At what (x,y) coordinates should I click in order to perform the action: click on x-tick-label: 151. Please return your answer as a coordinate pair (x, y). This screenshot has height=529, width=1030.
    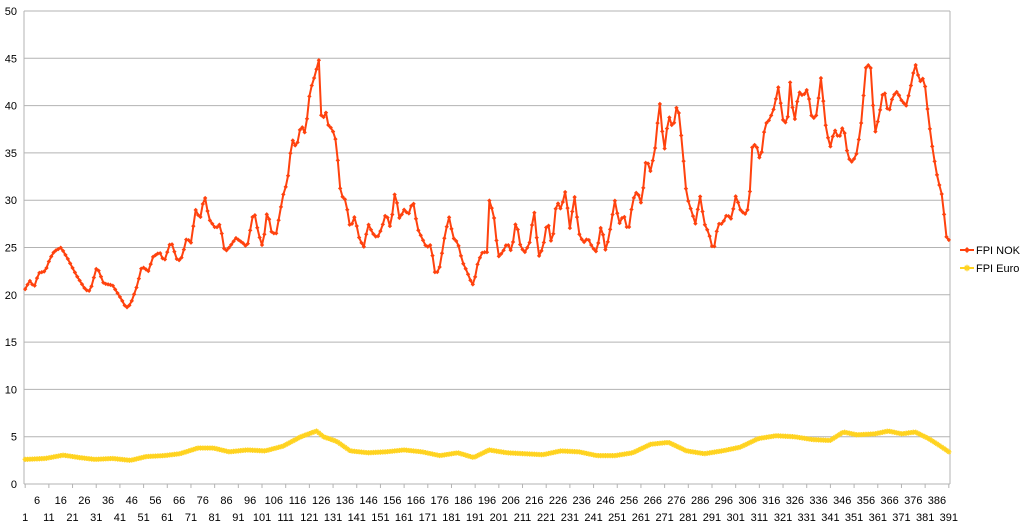
    Looking at the image, I should click on (380, 518).